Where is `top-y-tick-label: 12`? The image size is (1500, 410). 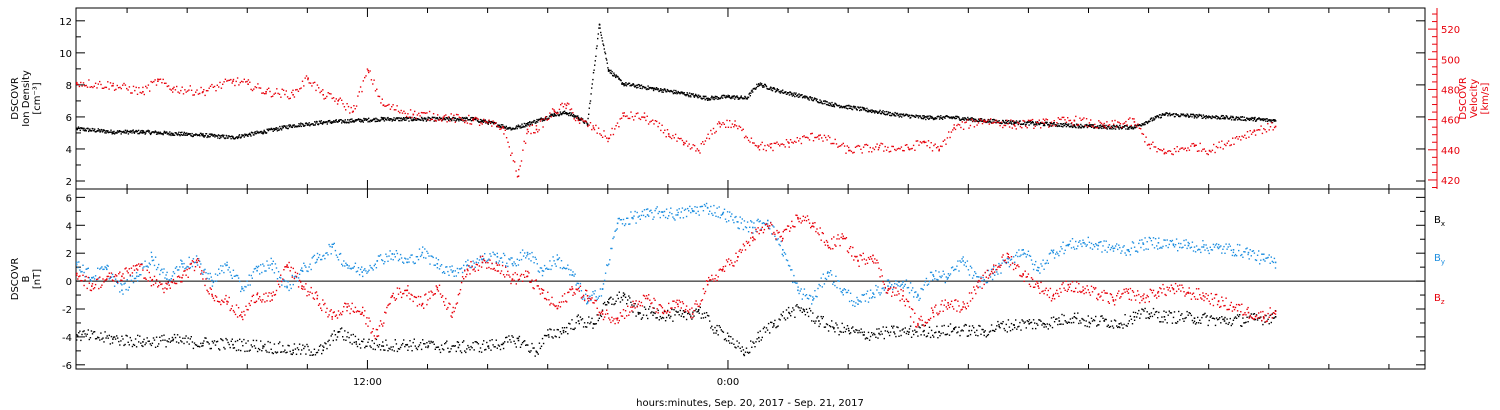 top-y-tick-label: 12 is located at coordinates (65, 22).